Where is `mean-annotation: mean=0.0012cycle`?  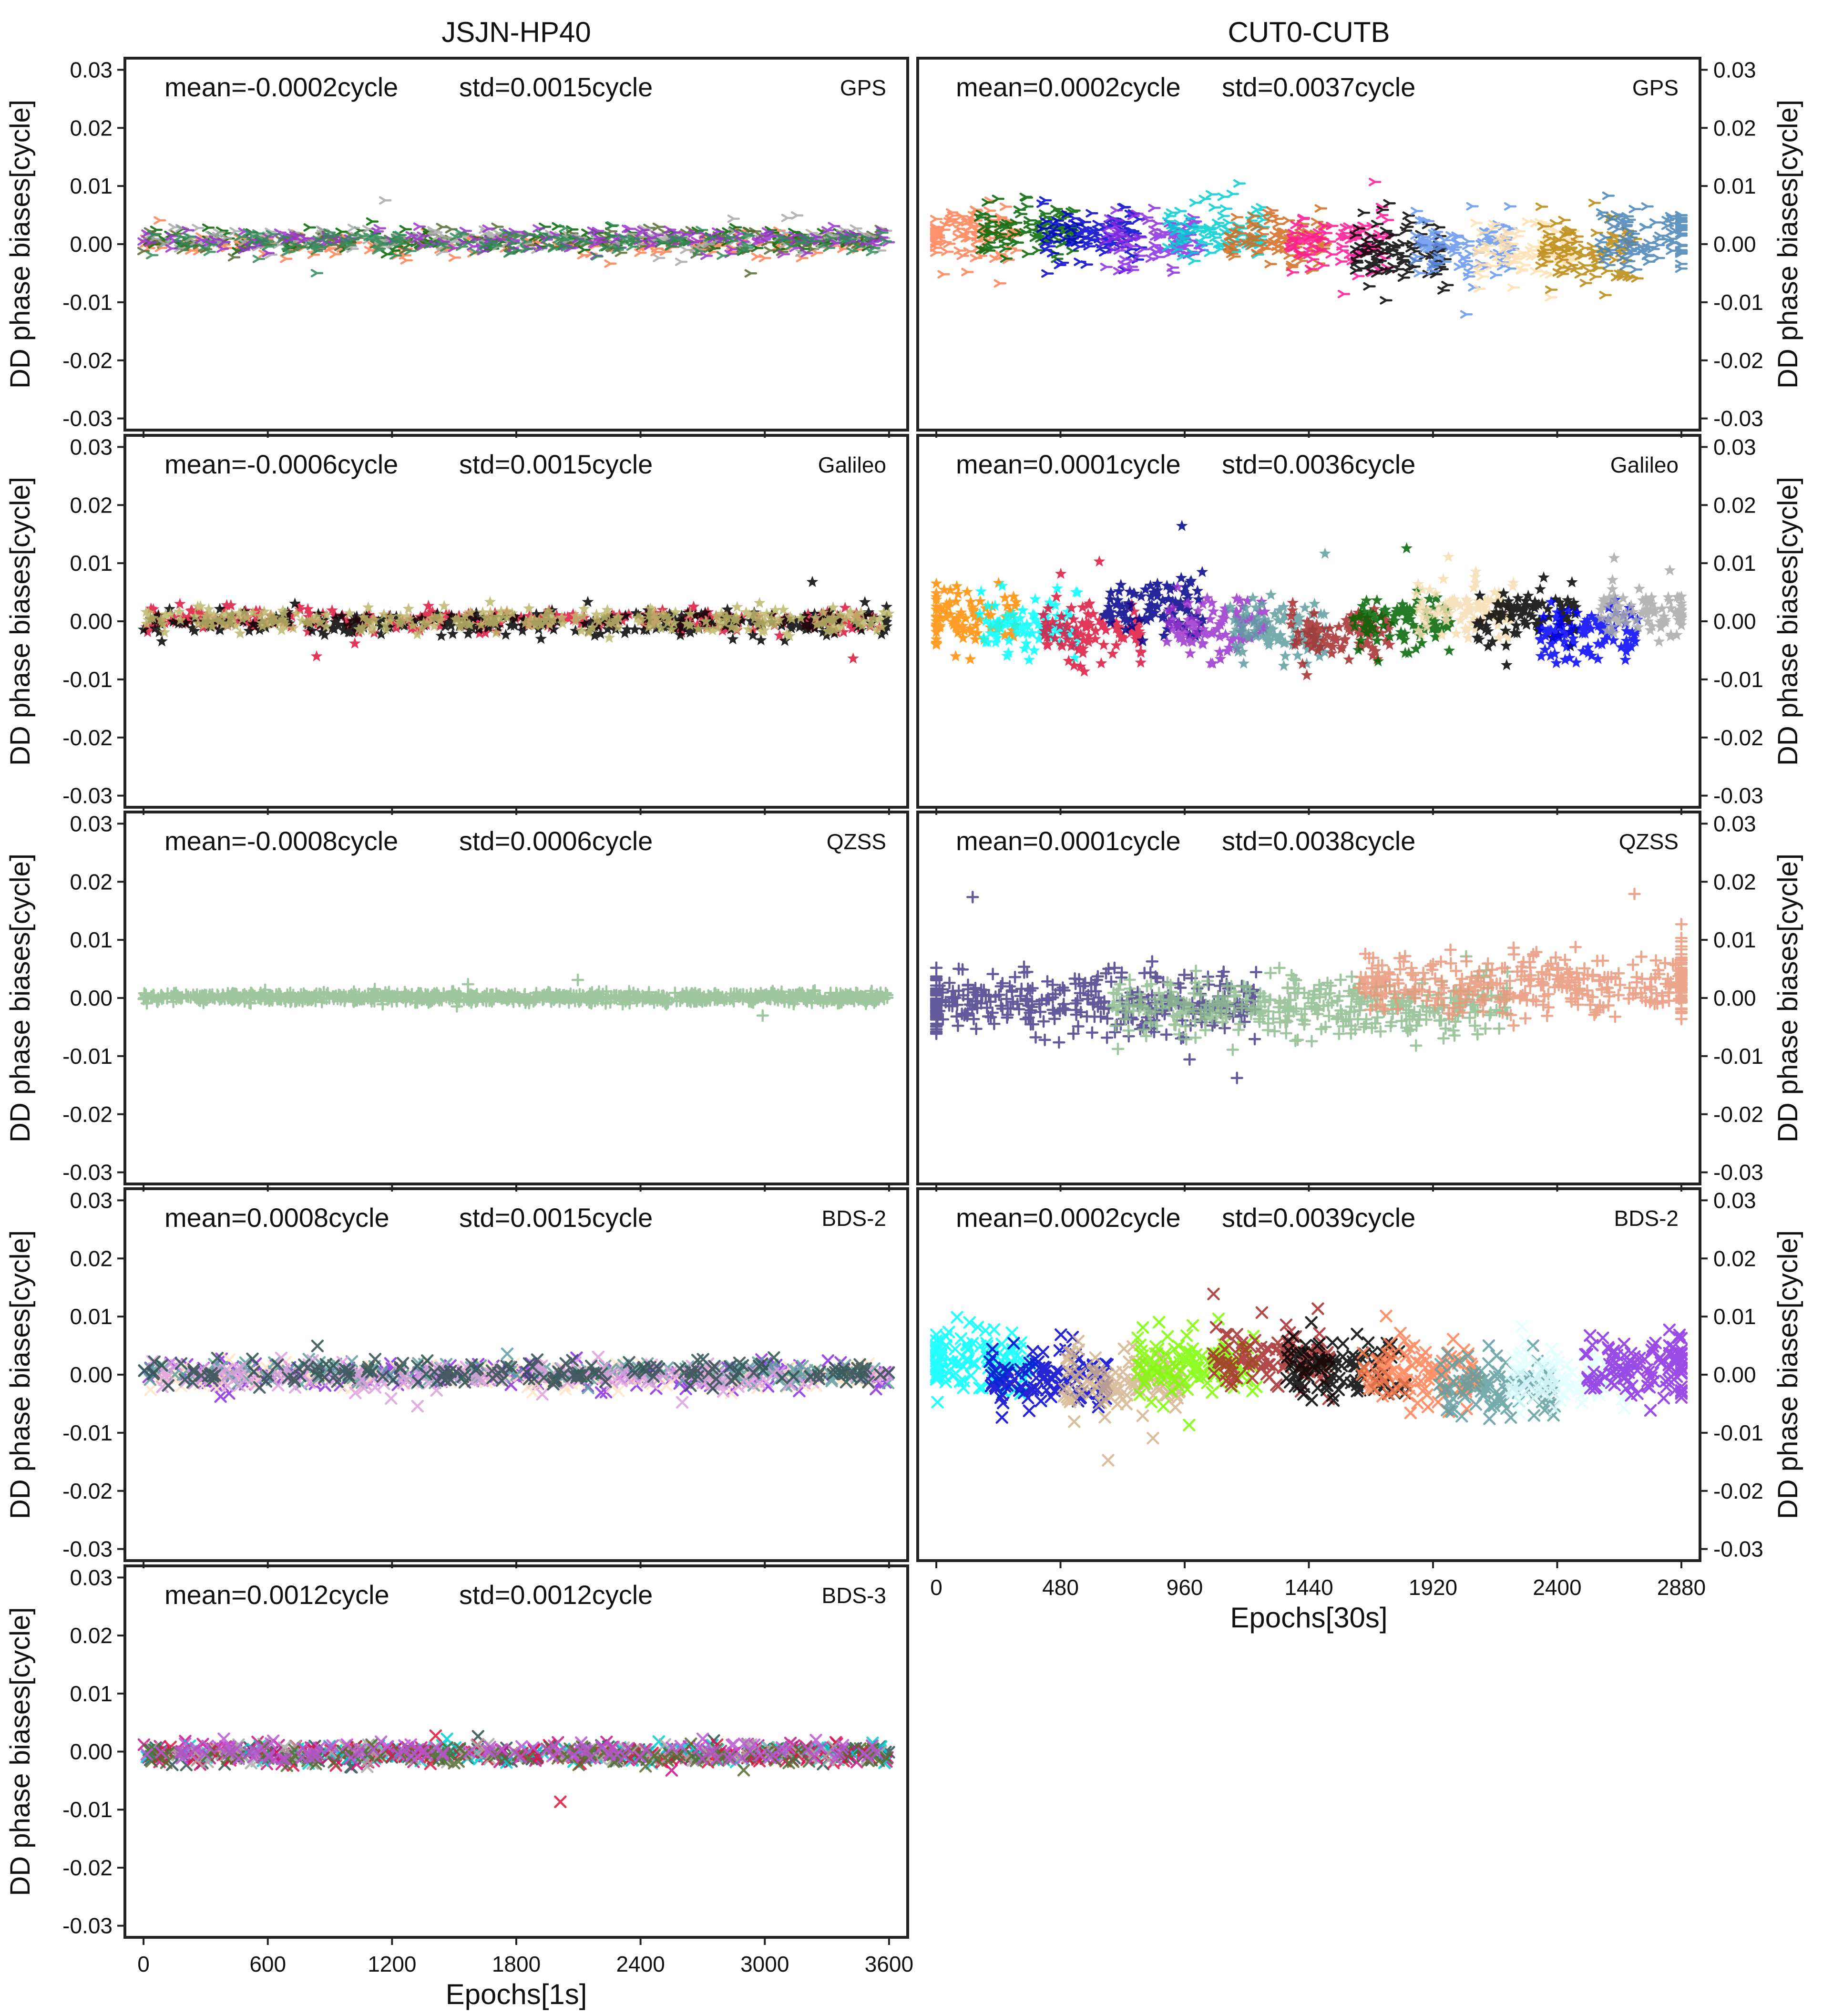 mean-annotation: mean=0.0012cycle is located at coordinates (276, 1595).